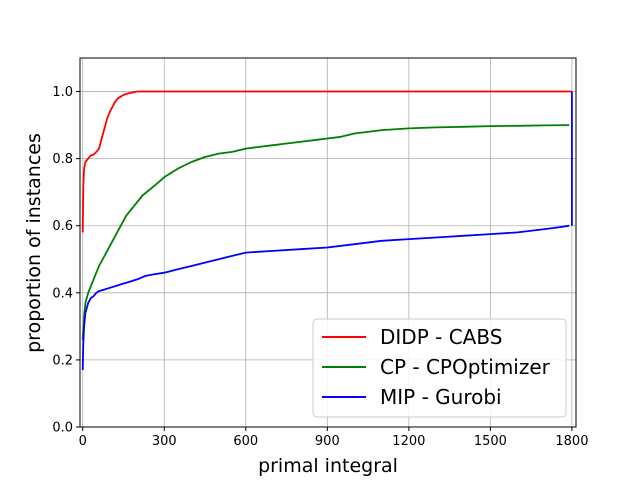  Describe the element at coordinates (66, 260) in the screenshot. I see `y-axis: 0.0 0.2 0.4 0.6 0.8 1.0` at that location.